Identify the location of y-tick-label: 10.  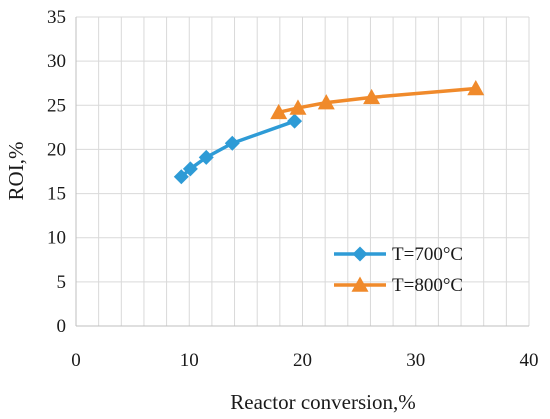
(56, 238).